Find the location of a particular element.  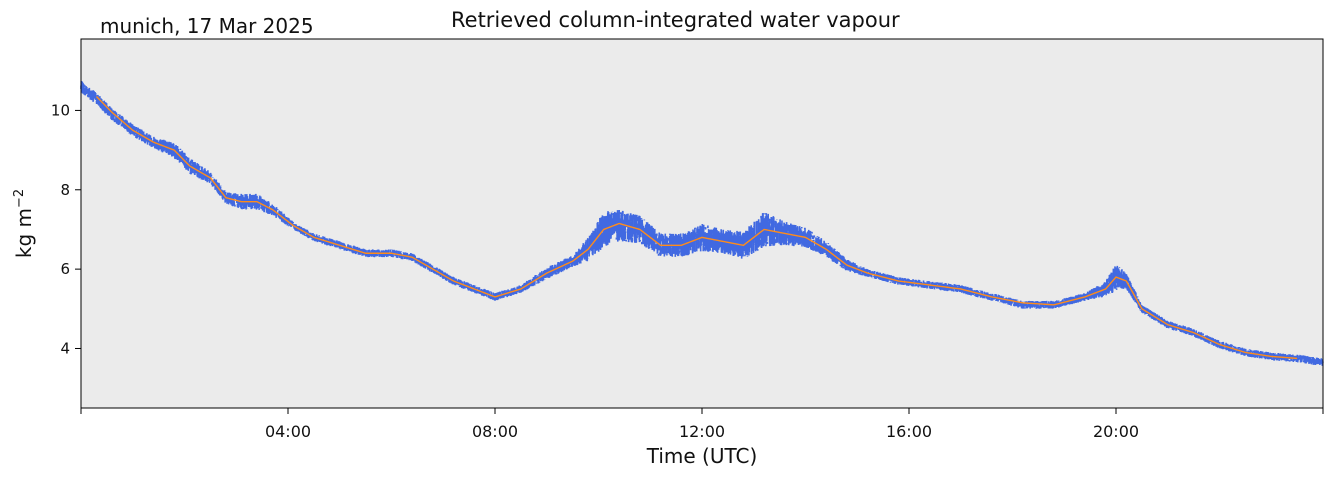

y-tick-label: 8 is located at coordinates (65, 190).